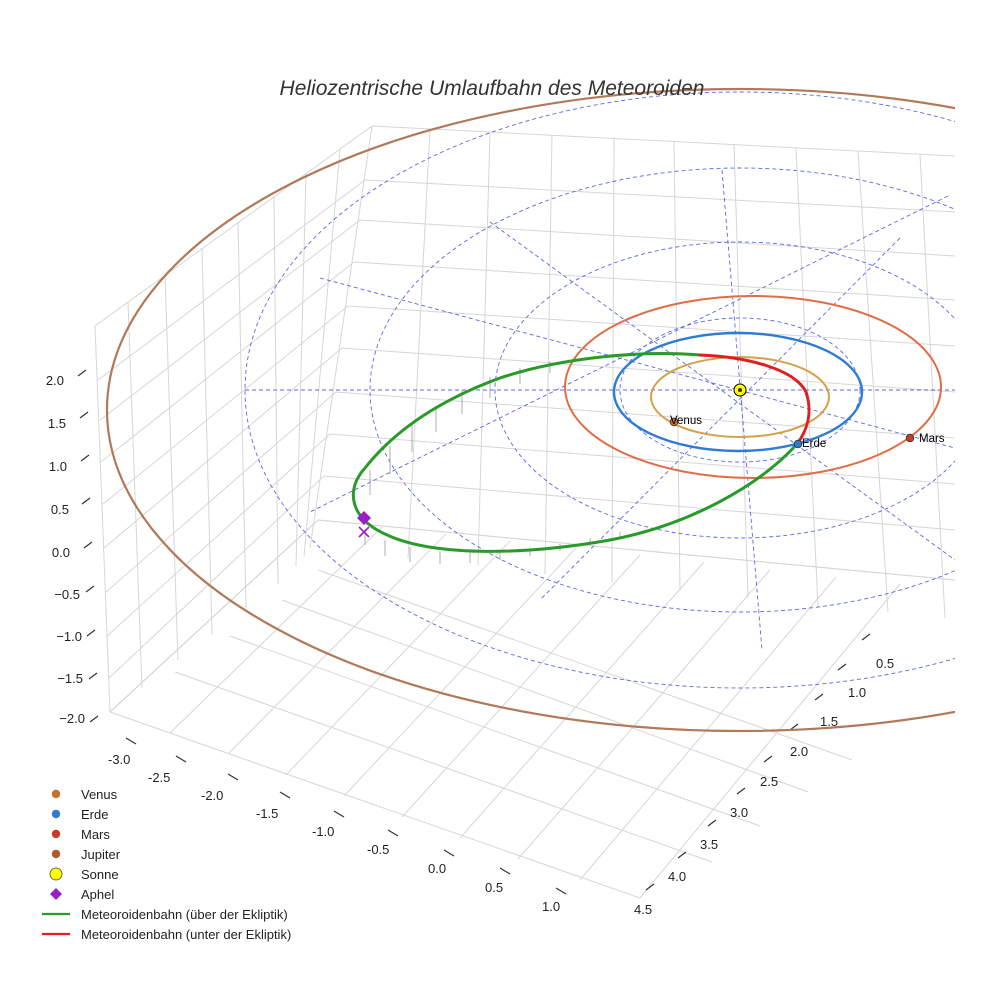 This screenshot has height=984, width=984. I want to click on x-tick-label: -2.5, so click(159, 777).